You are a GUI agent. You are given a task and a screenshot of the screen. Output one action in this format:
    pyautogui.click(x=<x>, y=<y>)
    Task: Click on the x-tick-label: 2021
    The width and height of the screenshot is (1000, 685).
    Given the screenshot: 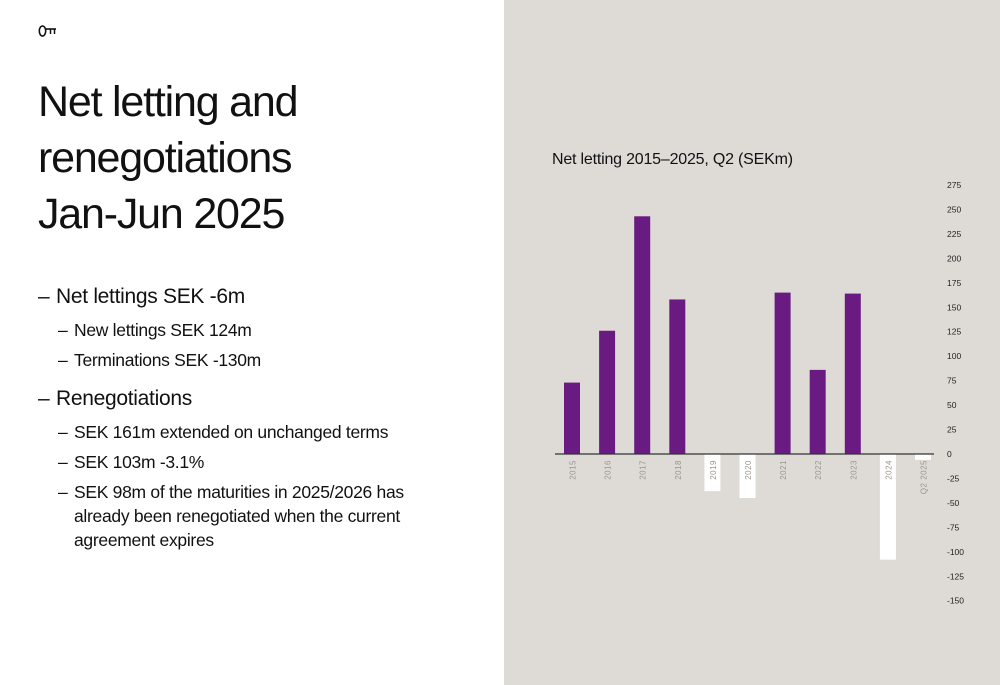 What is the action you would take?
    pyautogui.click(x=783, y=470)
    